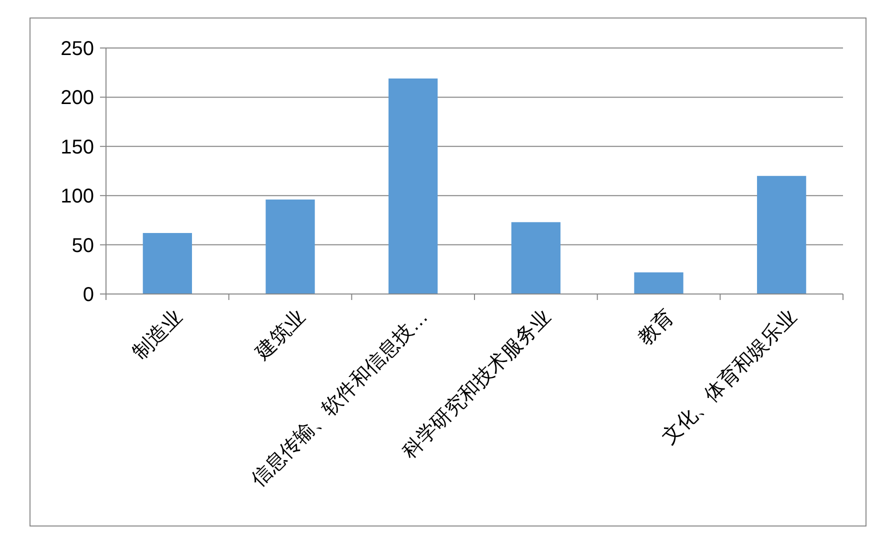 The width and height of the screenshot is (896, 551). Describe the element at coordinates (77, 98) in the screenshot. I see `y-tick-label: 200` at that location.